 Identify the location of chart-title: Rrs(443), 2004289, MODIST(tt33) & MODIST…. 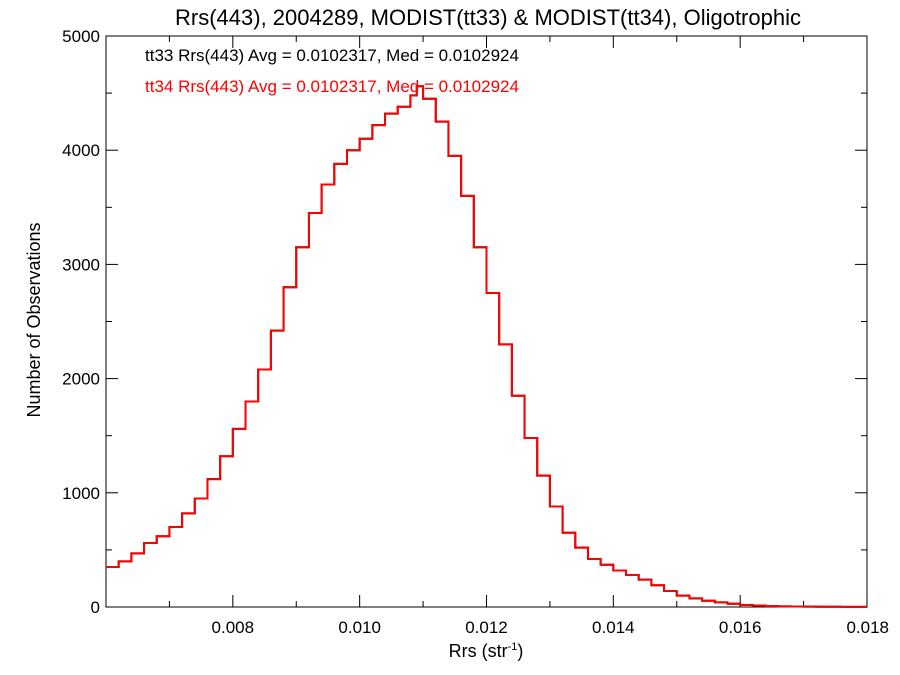
(488, 17).